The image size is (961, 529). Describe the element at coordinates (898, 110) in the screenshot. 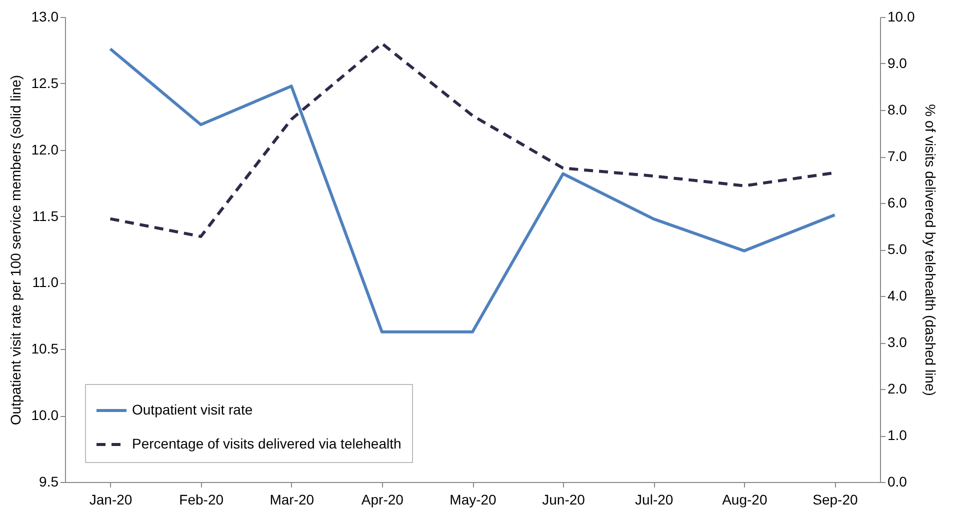

I see `y2-tick-label: 8.0` at that location.